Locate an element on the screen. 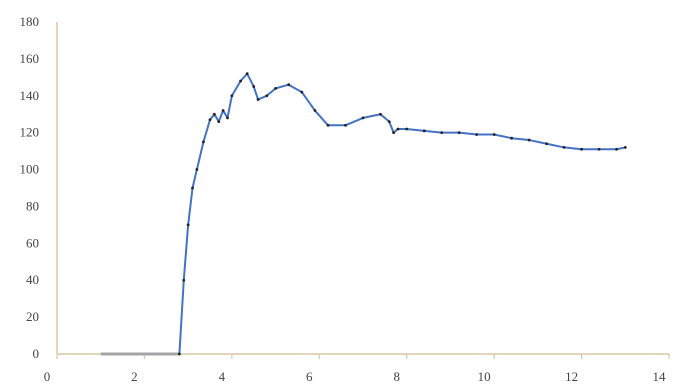 Image resolution: width=691 pixels, height=389 pixels. y-tick-label: 120 is located at coordinates (30, 132).